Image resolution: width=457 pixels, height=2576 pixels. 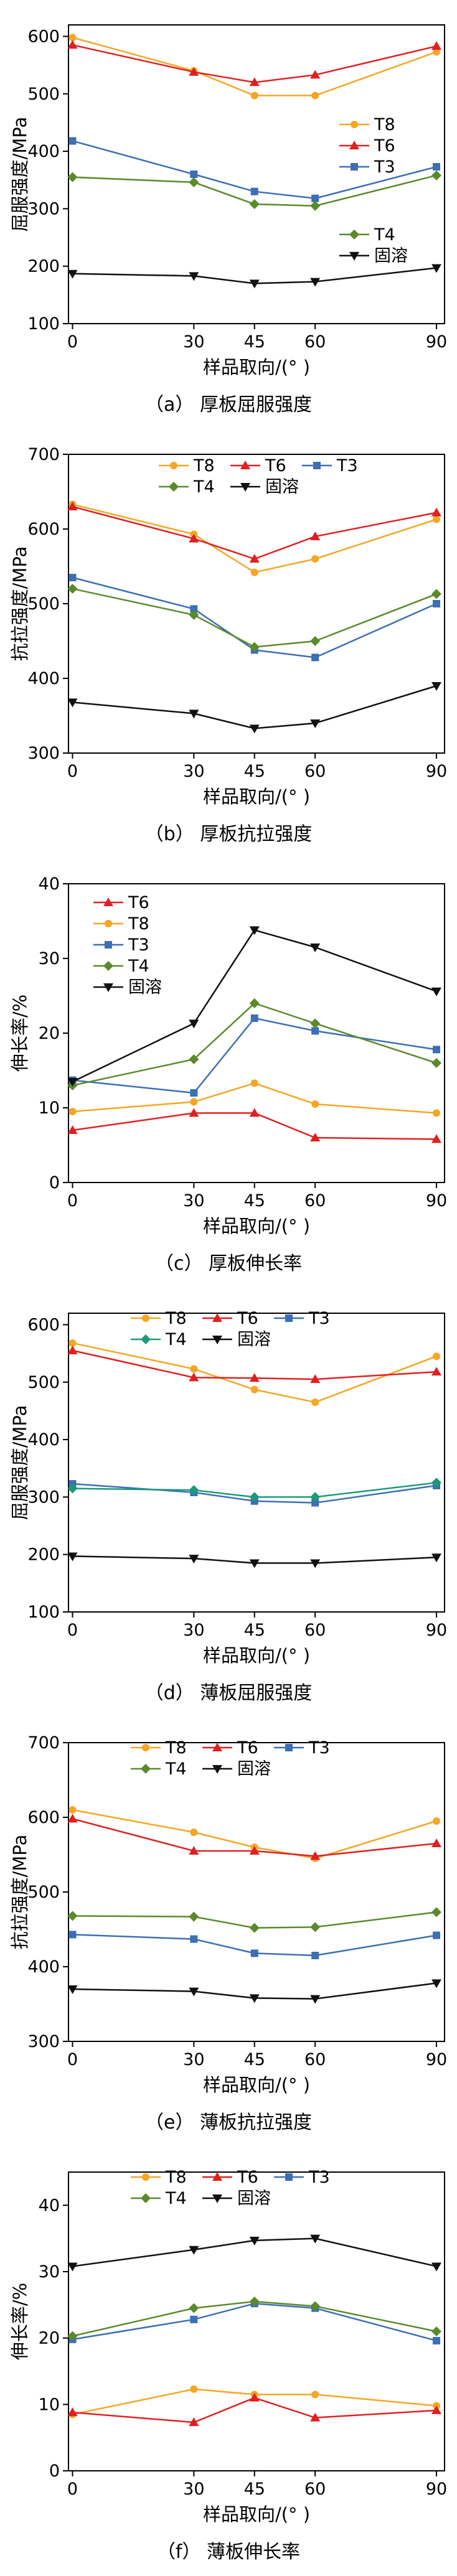 What do you see at coordinates (256, 1655) in the screenshot?
I see `x-axis-label: 样品取向/(° )` at bounding box center [256, 1655].